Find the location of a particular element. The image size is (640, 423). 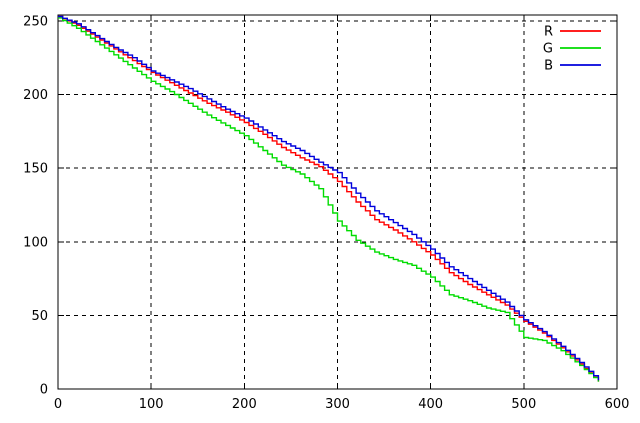

x-tick-label: 100 is located at coordinates (151, 404).